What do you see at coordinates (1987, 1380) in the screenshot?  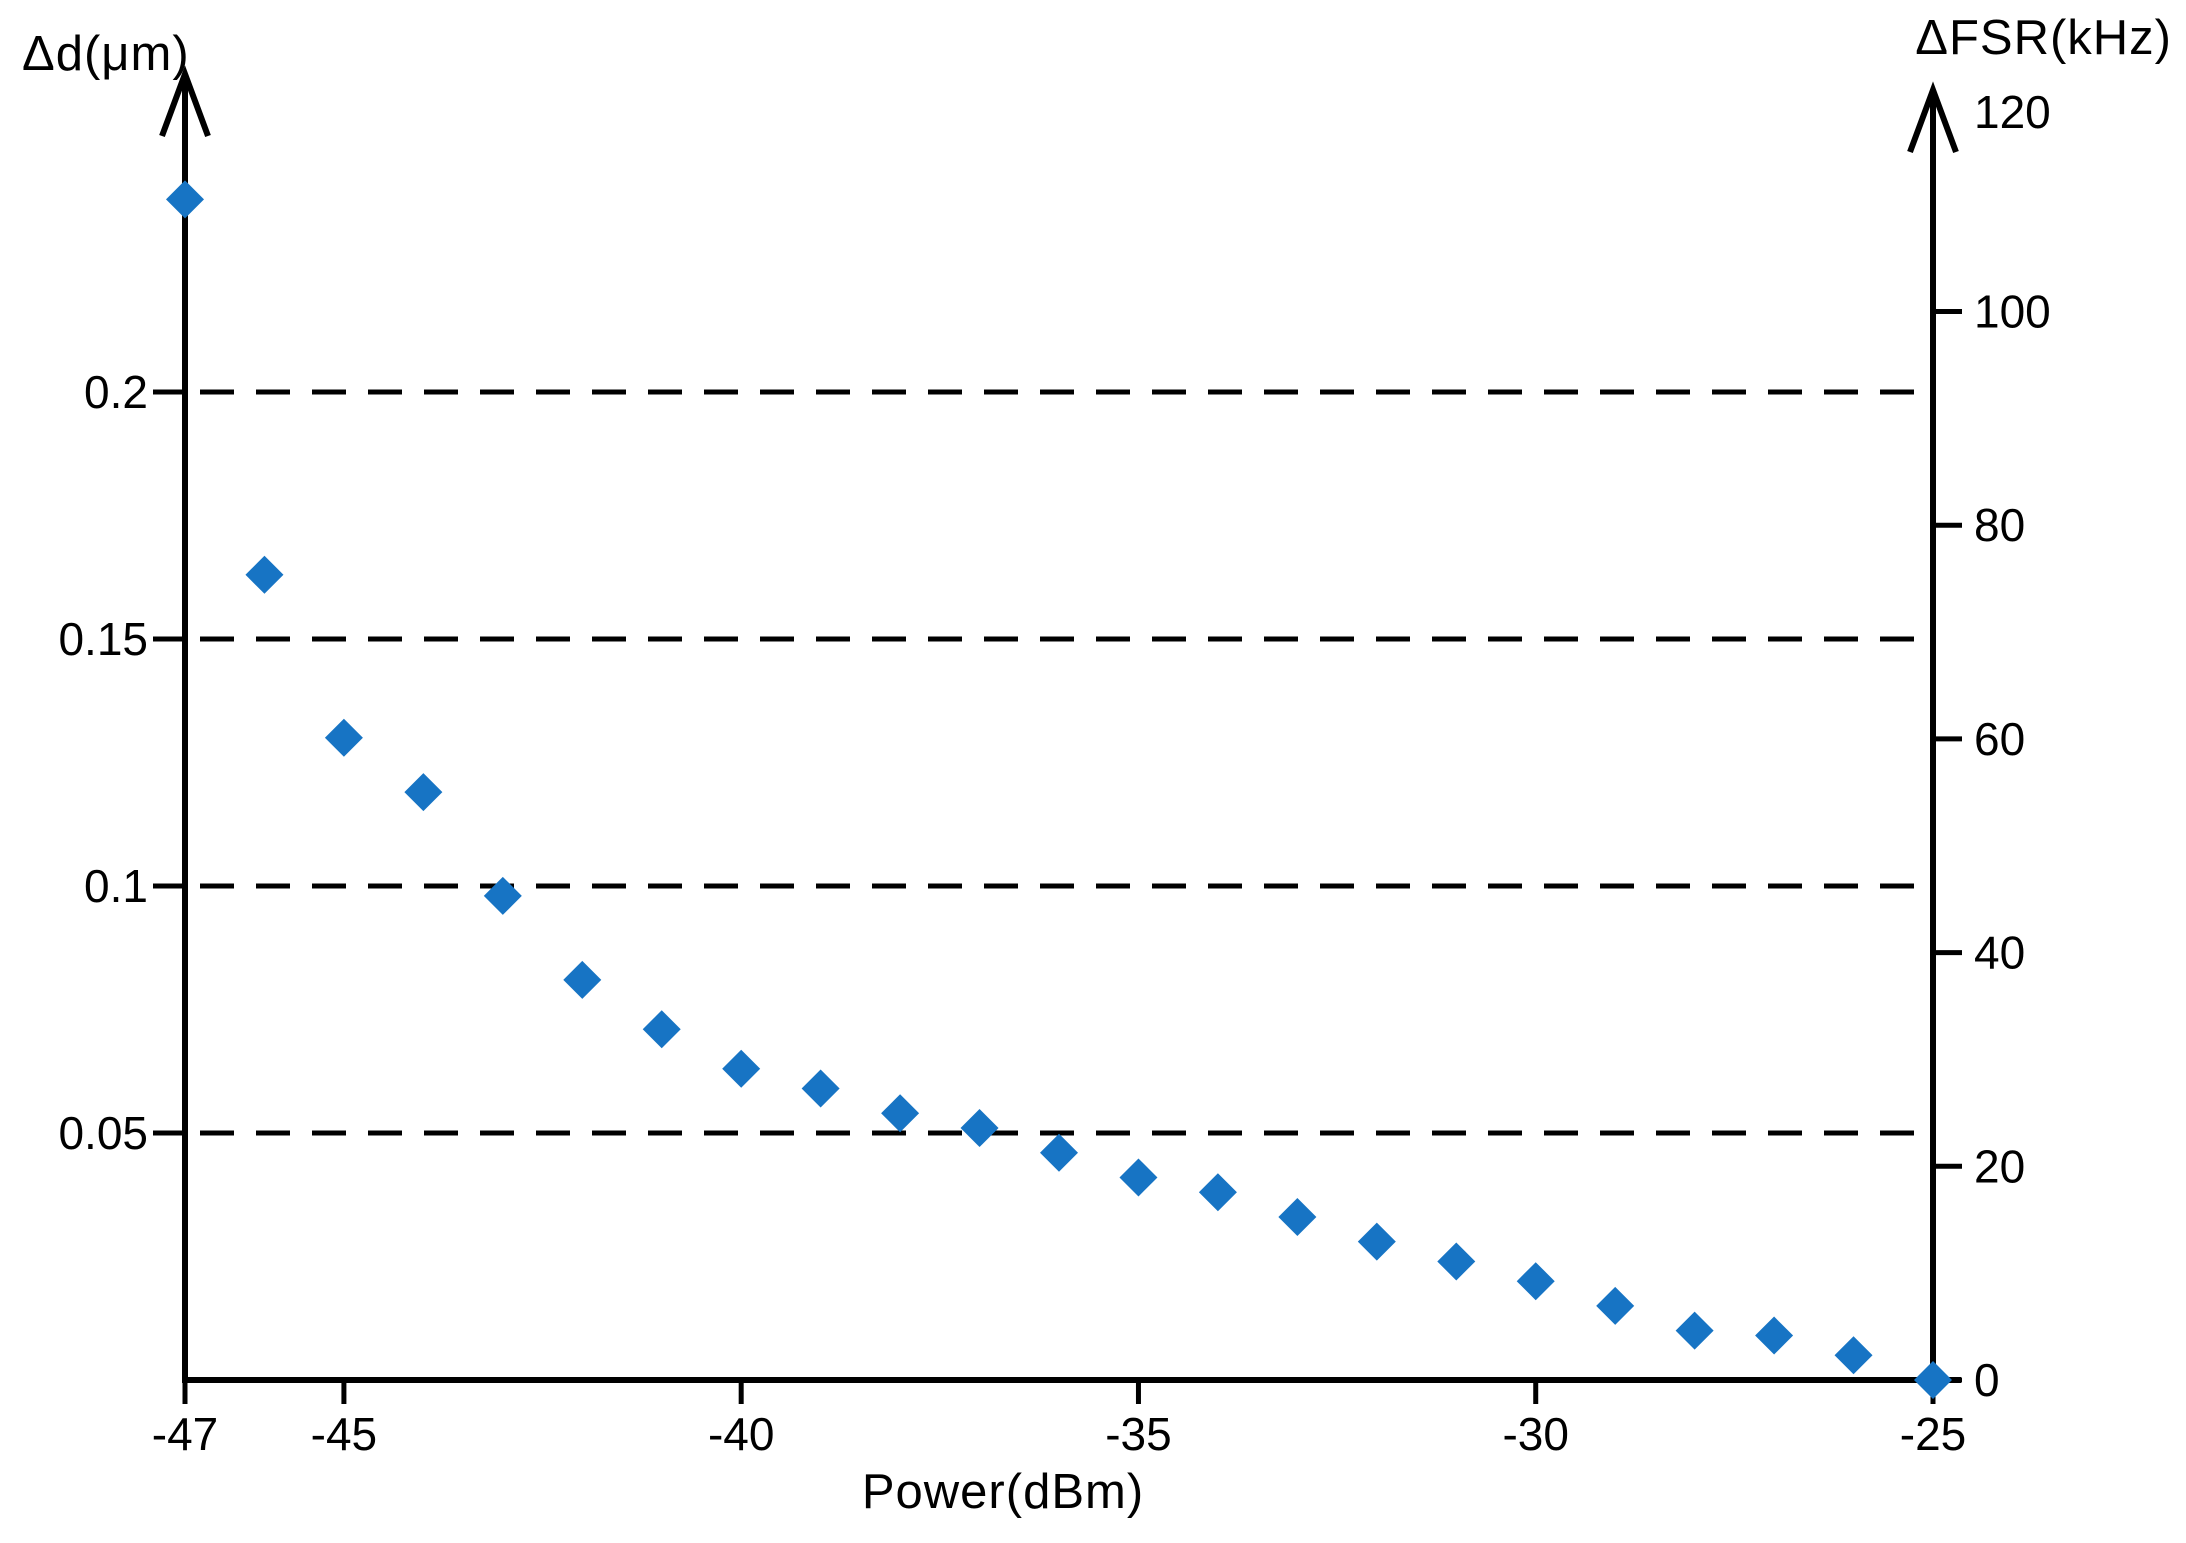 I see `right-tick-label: 0` at bounding box center [1987, 1380].